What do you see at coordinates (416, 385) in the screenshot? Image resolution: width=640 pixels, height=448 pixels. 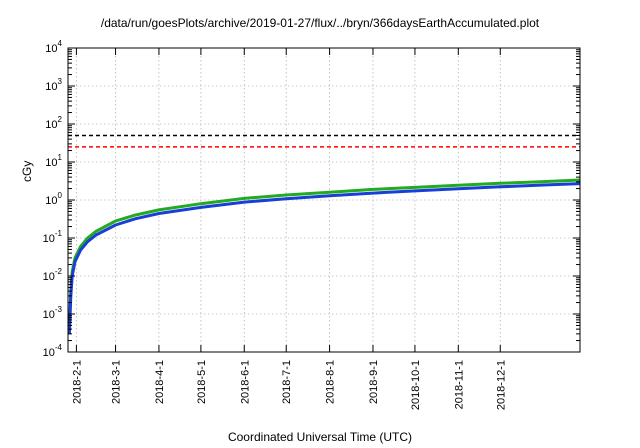 I see `x-tick-label: 2018-10-1` at bounding box center [416, 385].